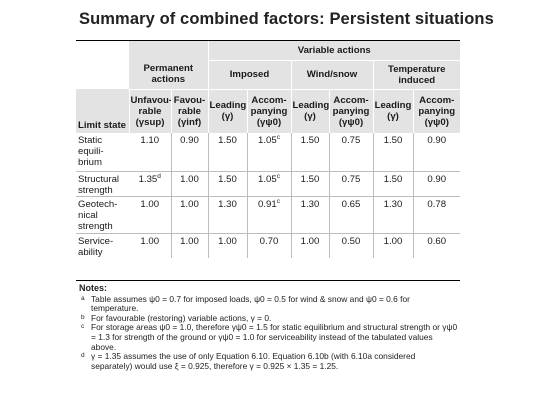 The image size is (536, 412). Describe the element at coordinates (151, 105) in the screenshot. I see `unfavourable-label: Unfavou- rable` at that location.